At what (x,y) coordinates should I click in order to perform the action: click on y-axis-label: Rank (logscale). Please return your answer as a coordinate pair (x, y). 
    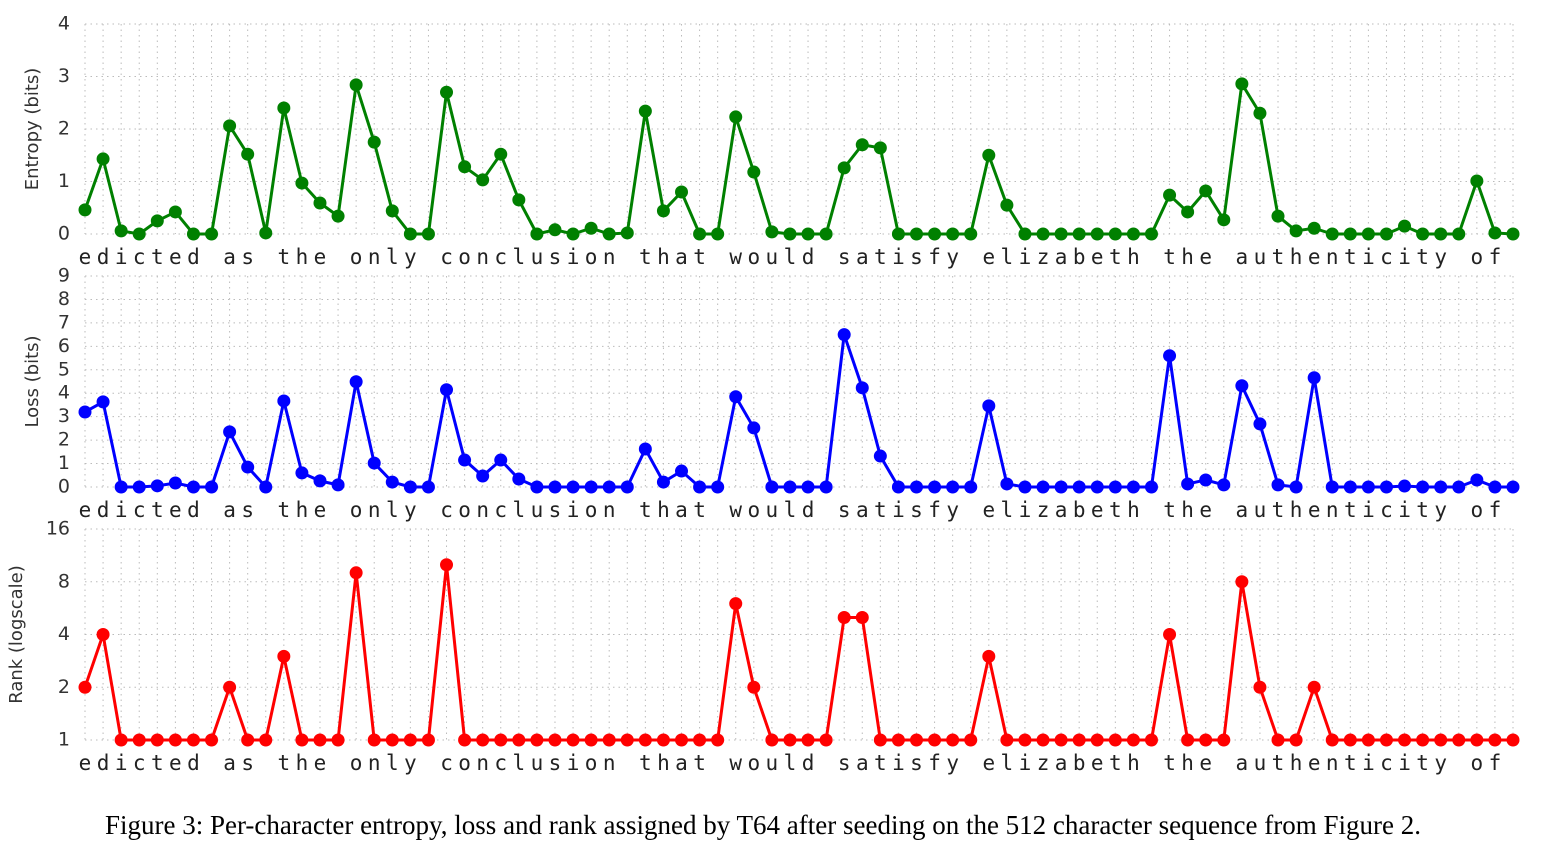
    Looking at the image, I should click on (16, 634).